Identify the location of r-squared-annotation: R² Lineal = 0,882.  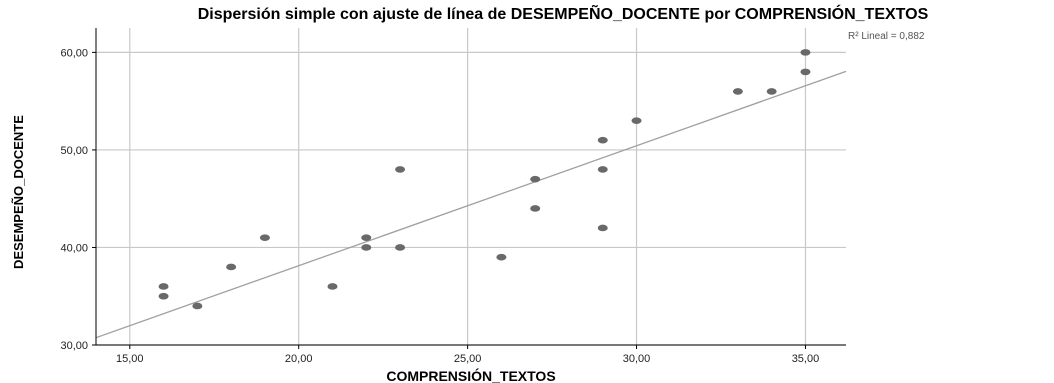
(886, 36).